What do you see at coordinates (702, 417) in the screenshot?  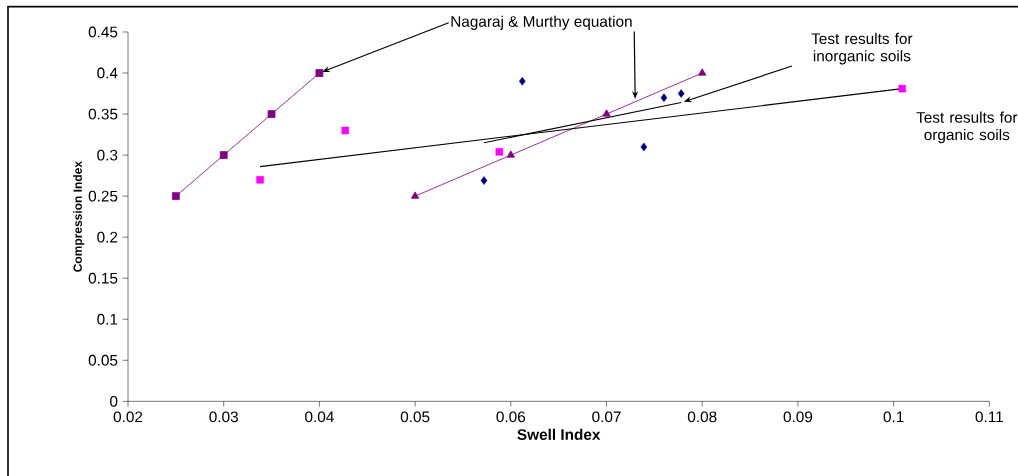 I see `x-tick-label: 0.08` at bounding box center [702, 417].